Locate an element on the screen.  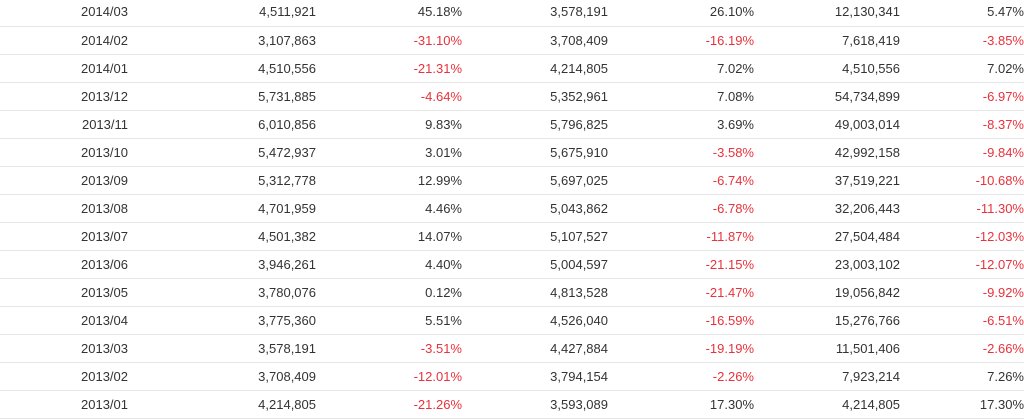
change-1-cell: -21.26% is located at coordinates (389, 404).